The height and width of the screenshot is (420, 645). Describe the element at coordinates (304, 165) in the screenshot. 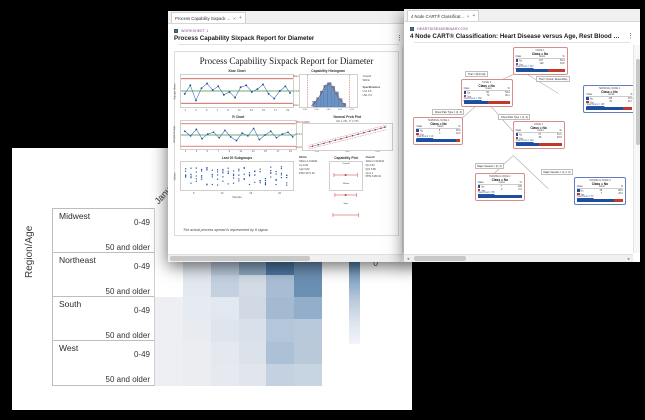

I see `within-cp: Cp 0.90` at that location.